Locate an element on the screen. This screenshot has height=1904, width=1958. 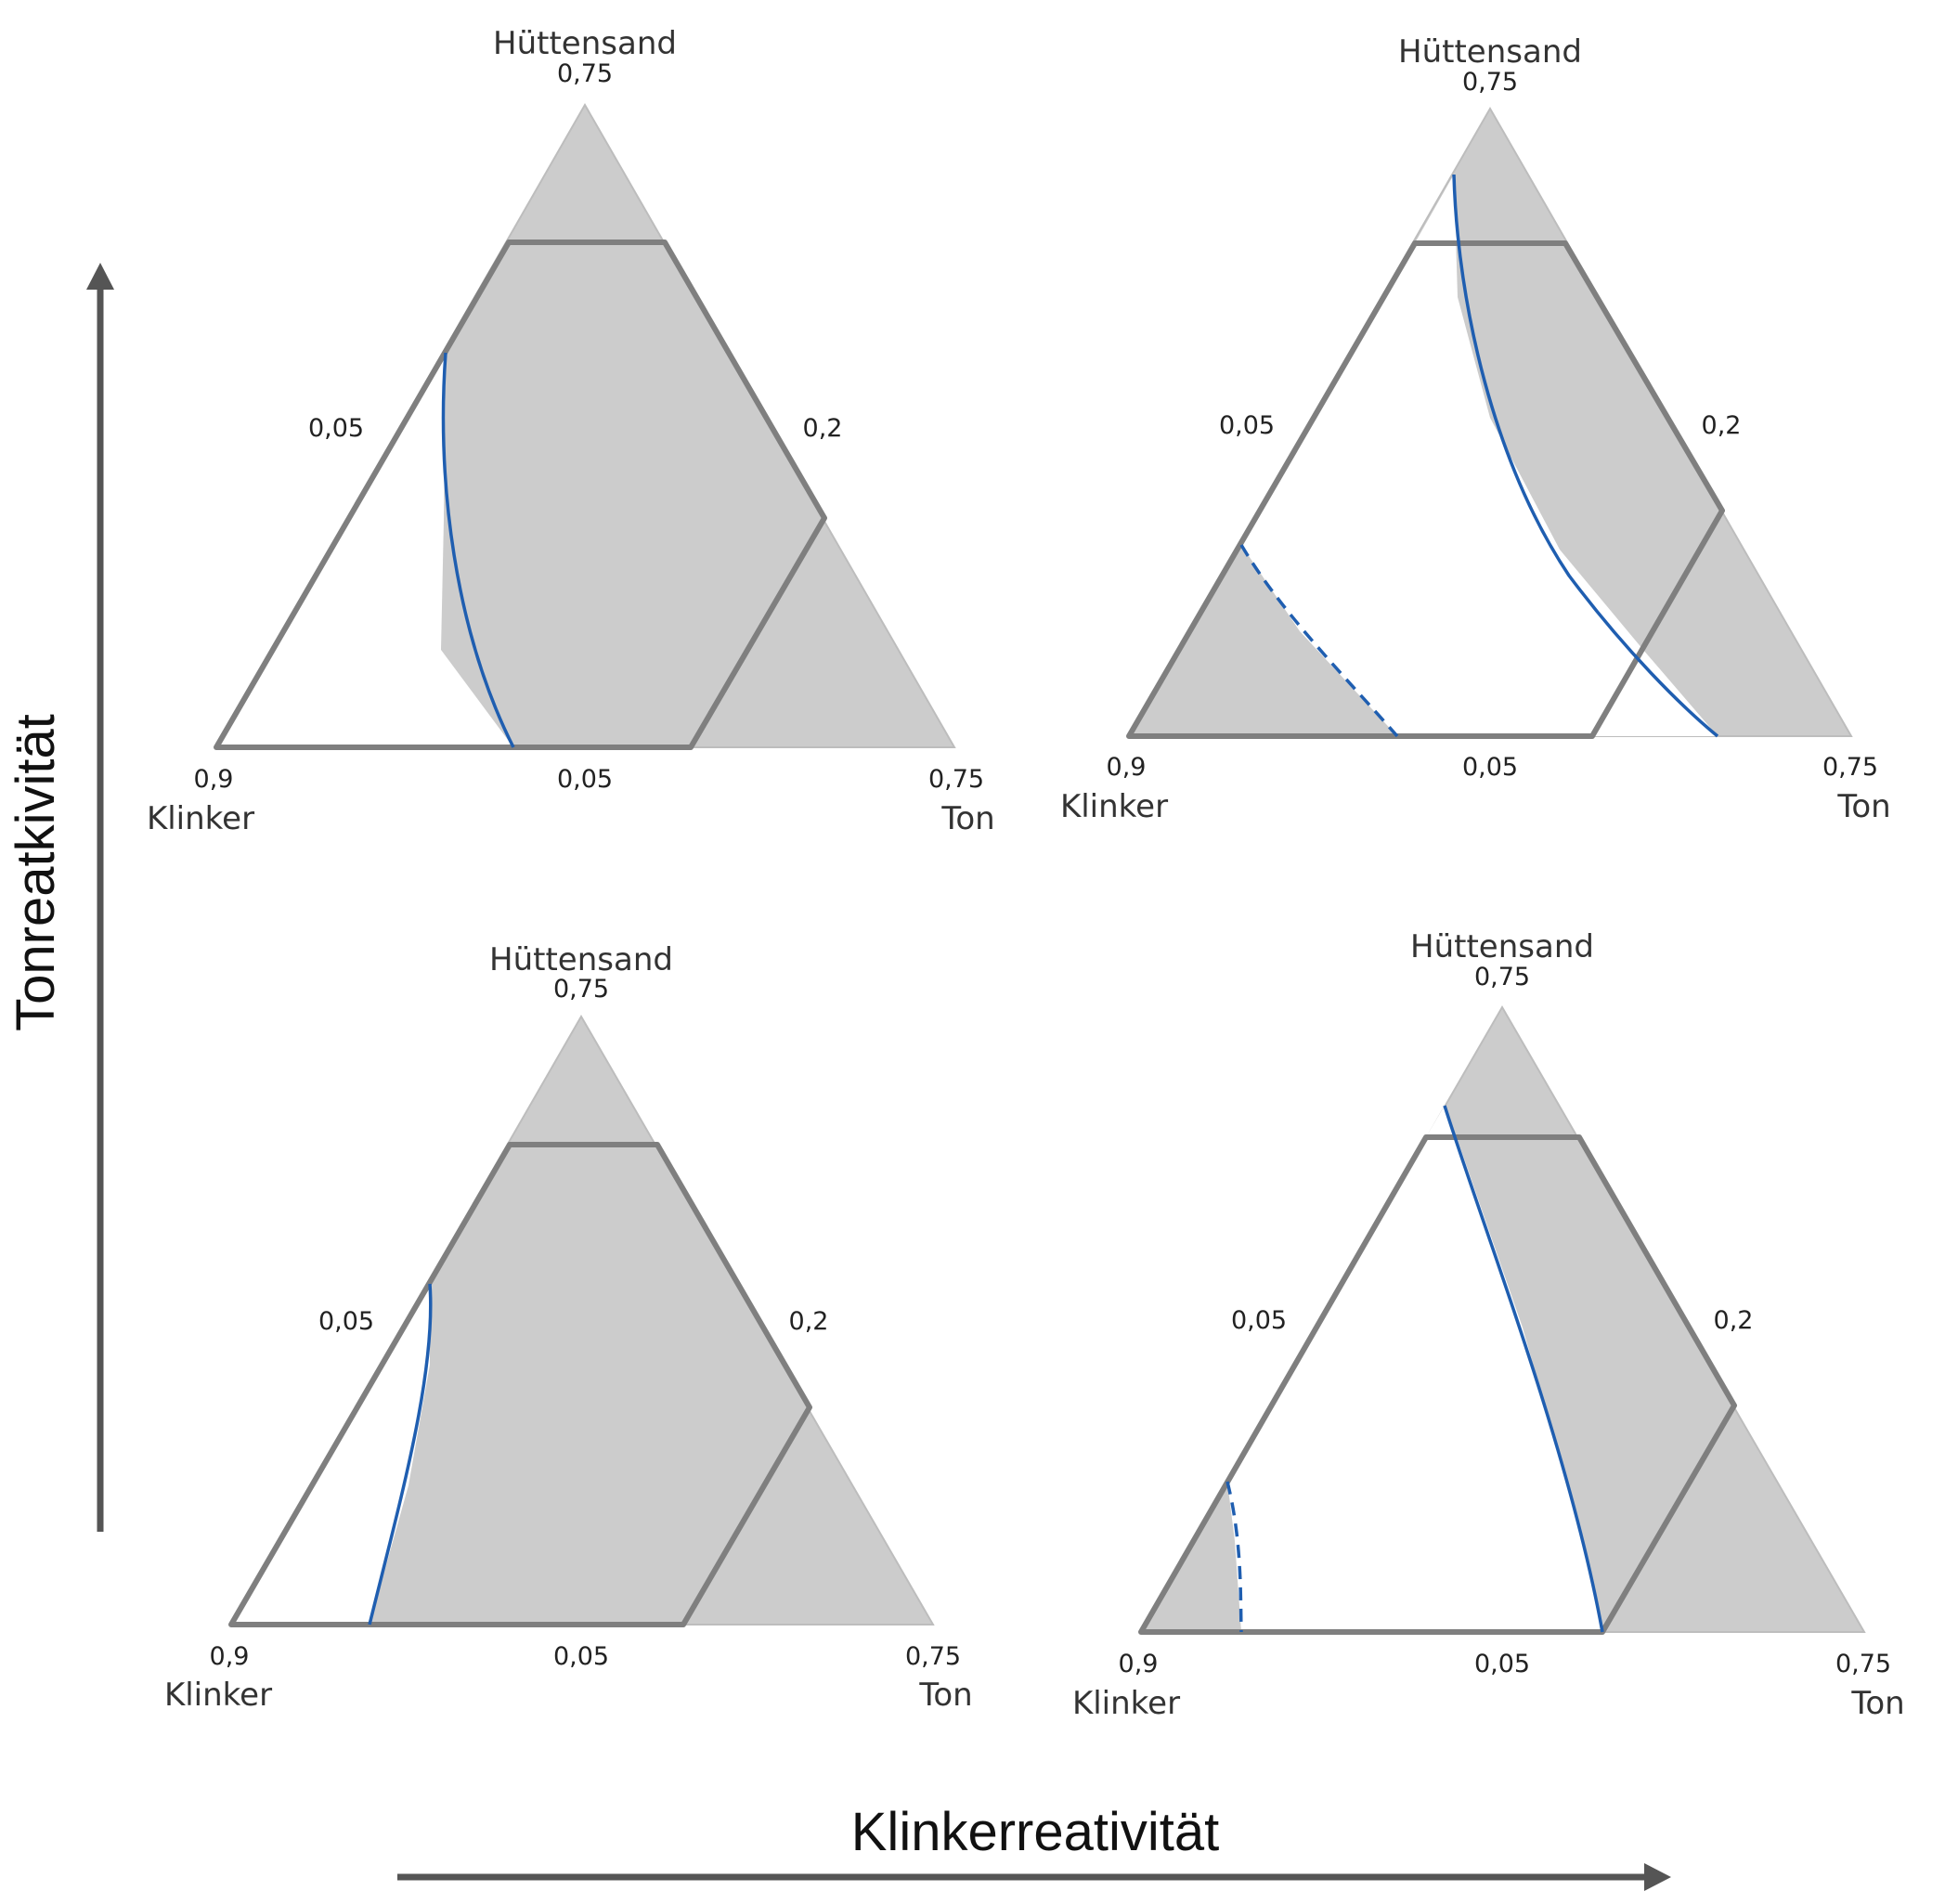
feasible-region-white-tip is located at coordinates (1437, 209).